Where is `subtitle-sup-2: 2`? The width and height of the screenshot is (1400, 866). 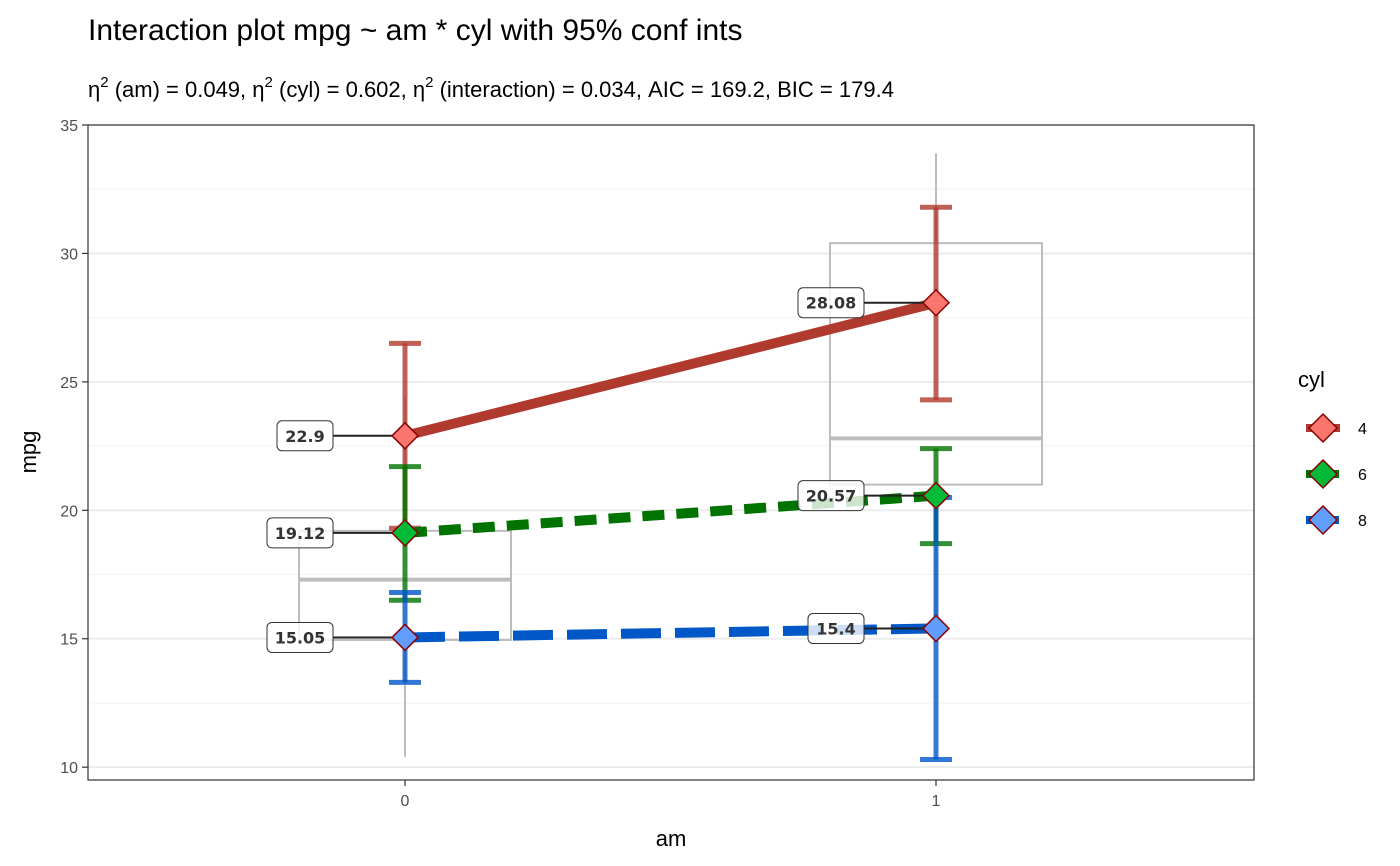 subtitle-sup-2: 2 is located at coordinates (269, 82).